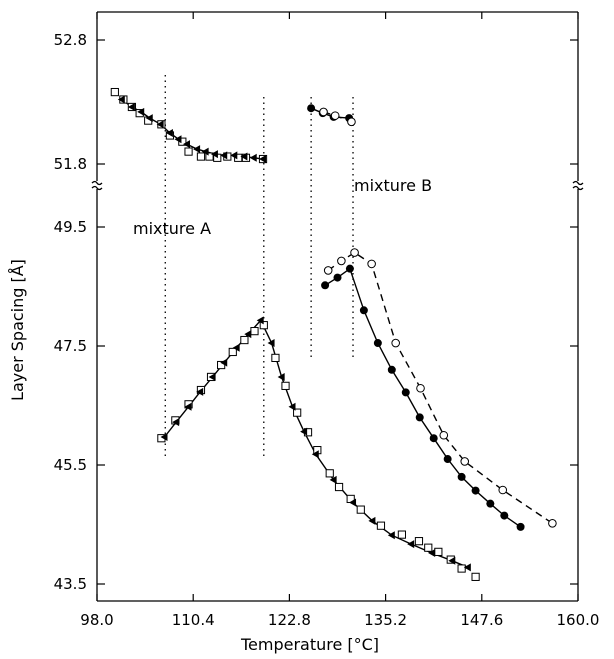  I want to click on x-tick-label: 122.8, so click(289, 620).